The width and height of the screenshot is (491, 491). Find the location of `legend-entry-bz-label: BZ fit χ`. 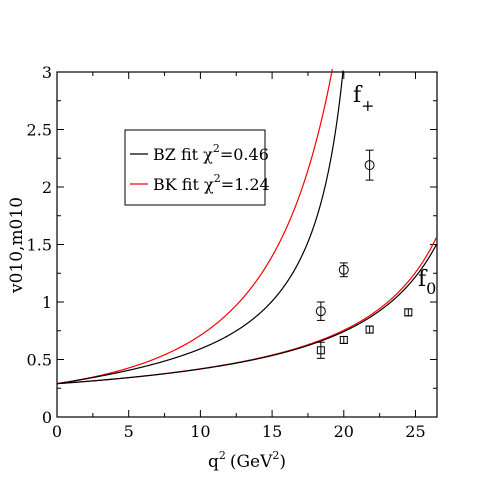

legend-entry-bz-label: BZ fit χ is located at coordinates (183, 154).